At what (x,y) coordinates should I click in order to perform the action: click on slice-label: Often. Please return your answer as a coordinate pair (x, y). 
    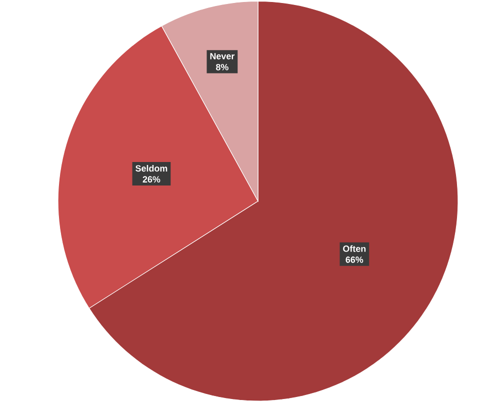
    Looking at the image, I should click on (354, 248).